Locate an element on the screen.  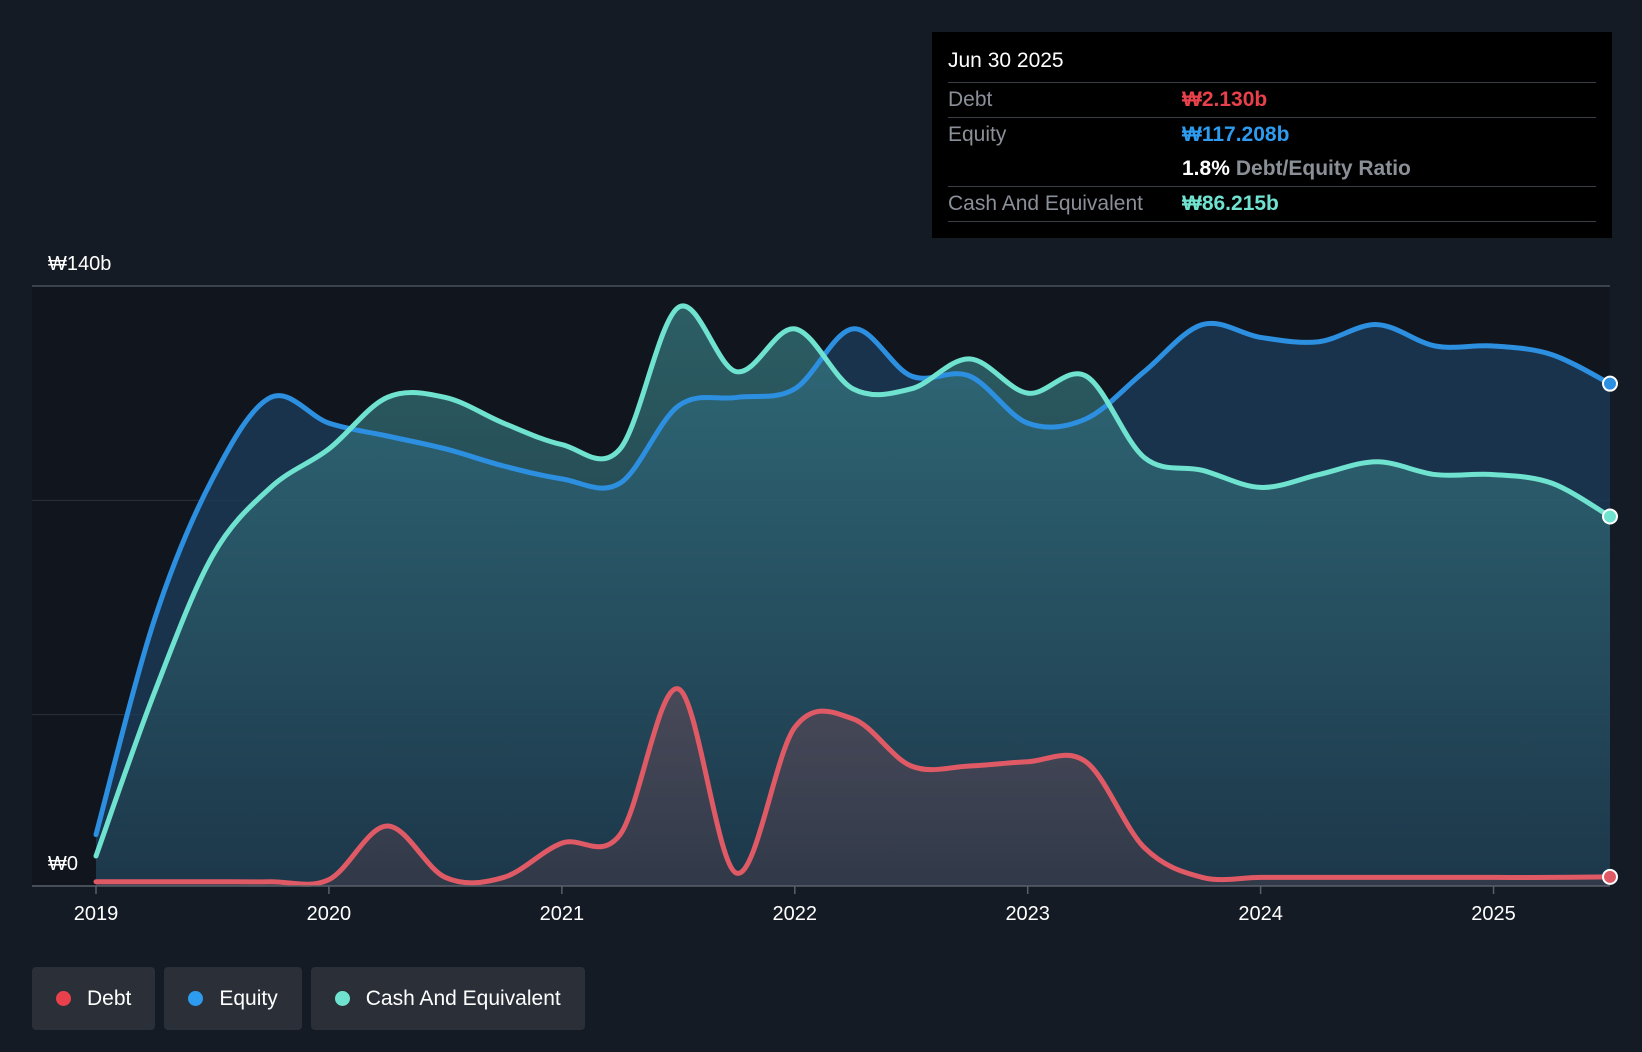
tooltip-equity-value: ₩117.208b is located at coordinates (1236, 134).